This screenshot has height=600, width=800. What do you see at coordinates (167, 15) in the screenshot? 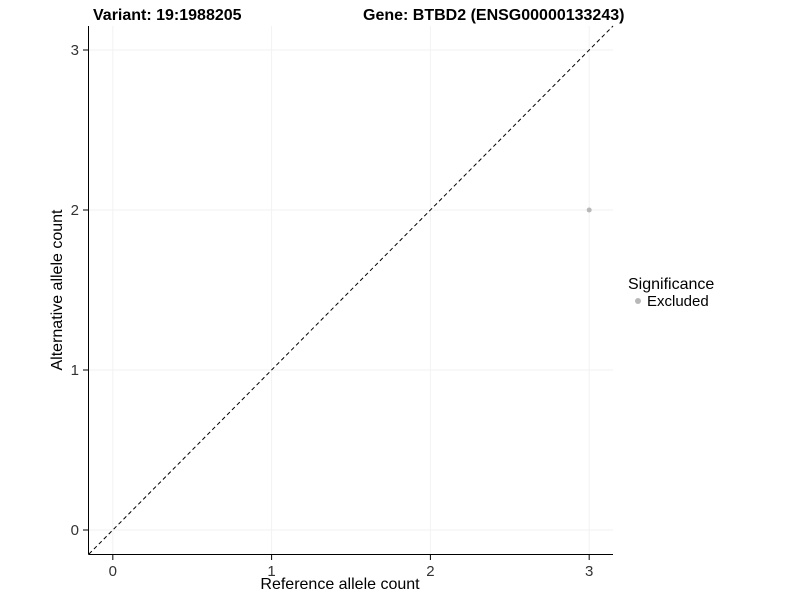
I see `variant-title: Variant: 19:1988205` at bounding box center [167, 15].